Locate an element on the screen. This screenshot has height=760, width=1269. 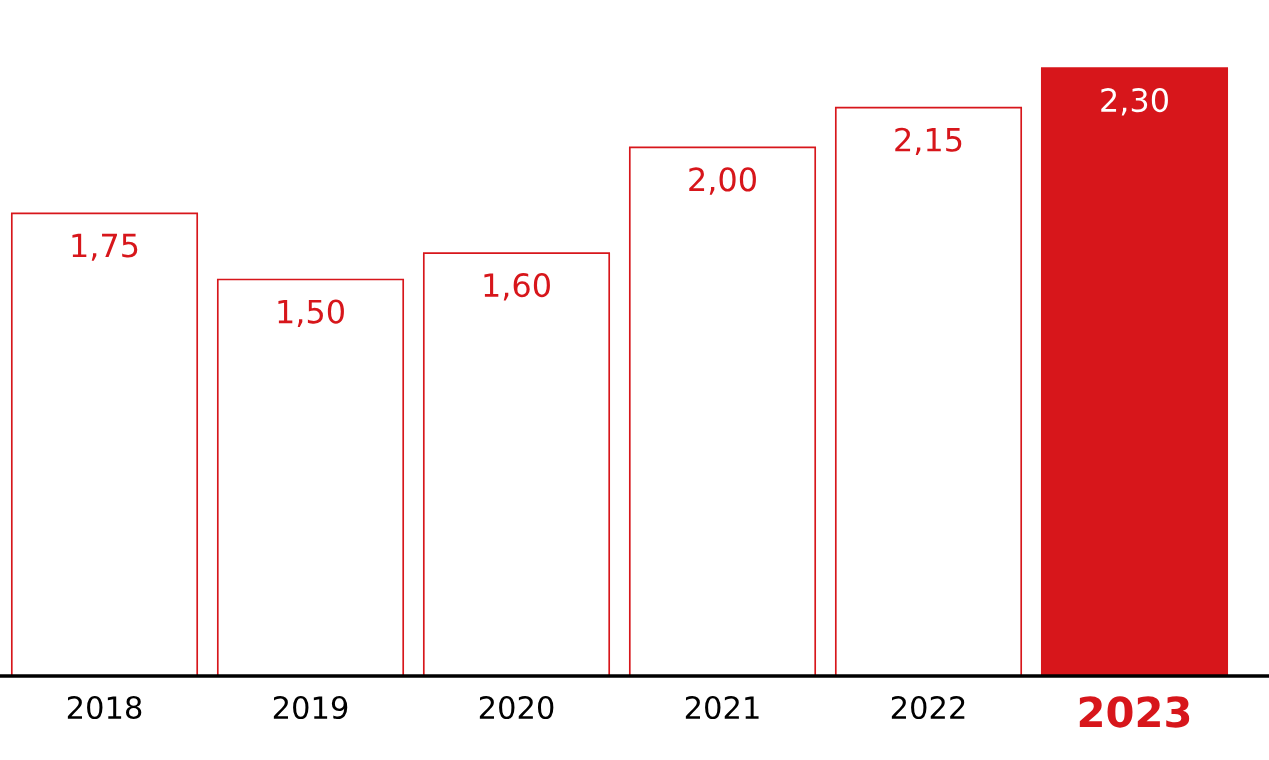
data-label: 2,15 is located at coordinates (928, 141).